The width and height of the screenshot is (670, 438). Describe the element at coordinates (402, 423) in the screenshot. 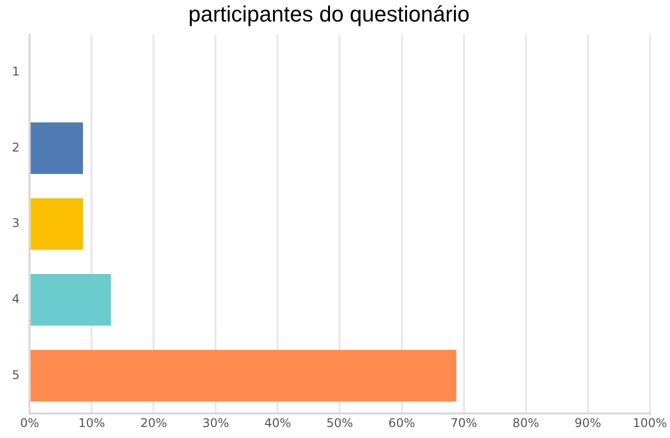

I see `x-tick-label: 60%` at that location.